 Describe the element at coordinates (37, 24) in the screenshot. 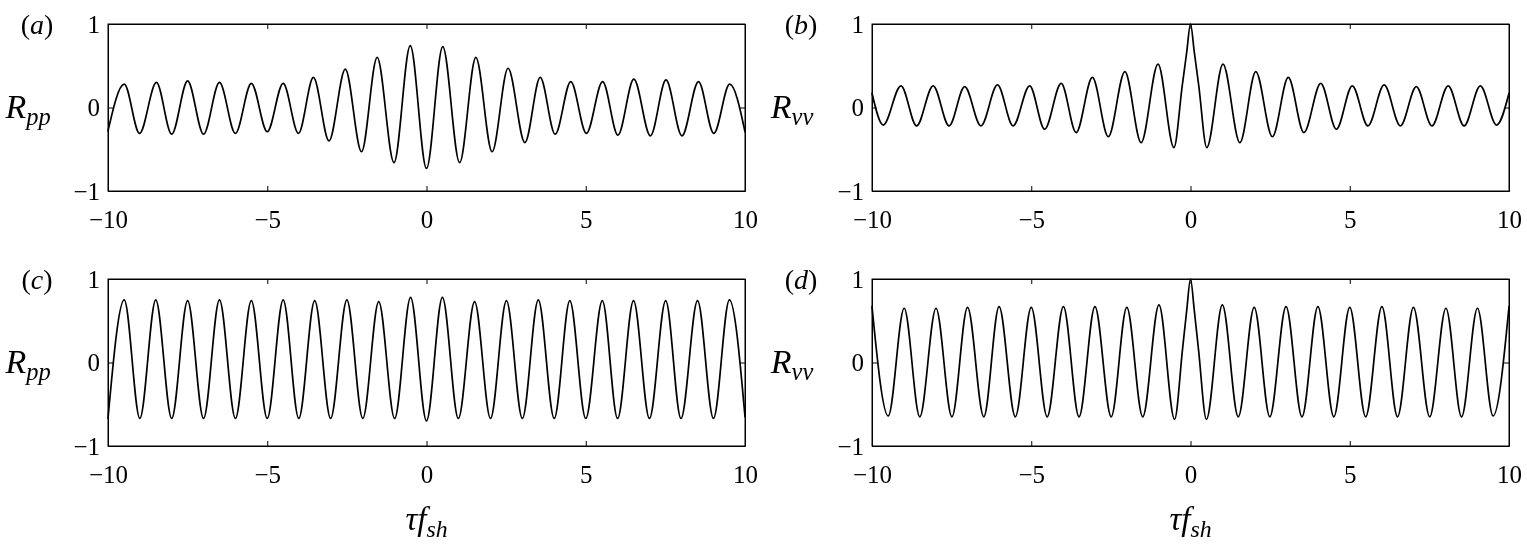

I see `chart-title: (a)` at that location.